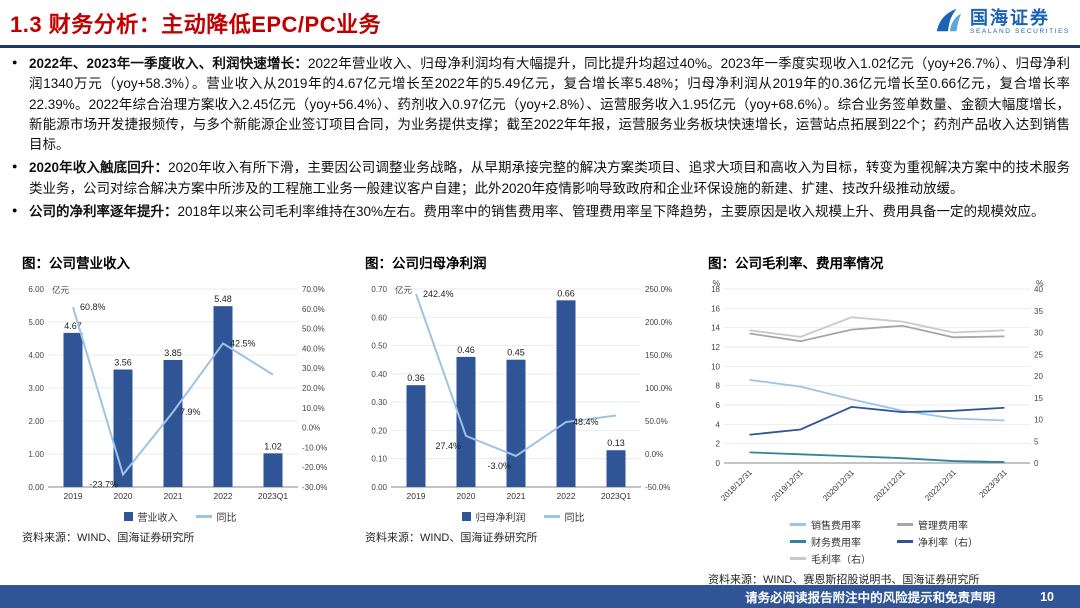 The width and height of the screenshot is (1080, 608). What do you see at coordinates (73, 496) in the screenshot?
I see `svg-text: 2019` at bounding box center [73, 496].